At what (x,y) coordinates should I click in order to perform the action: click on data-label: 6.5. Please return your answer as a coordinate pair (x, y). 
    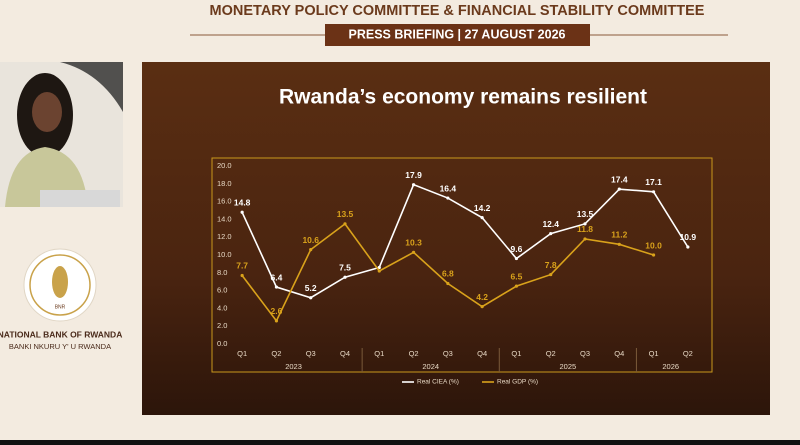
    Looking at the image, I should click on (517, 276).